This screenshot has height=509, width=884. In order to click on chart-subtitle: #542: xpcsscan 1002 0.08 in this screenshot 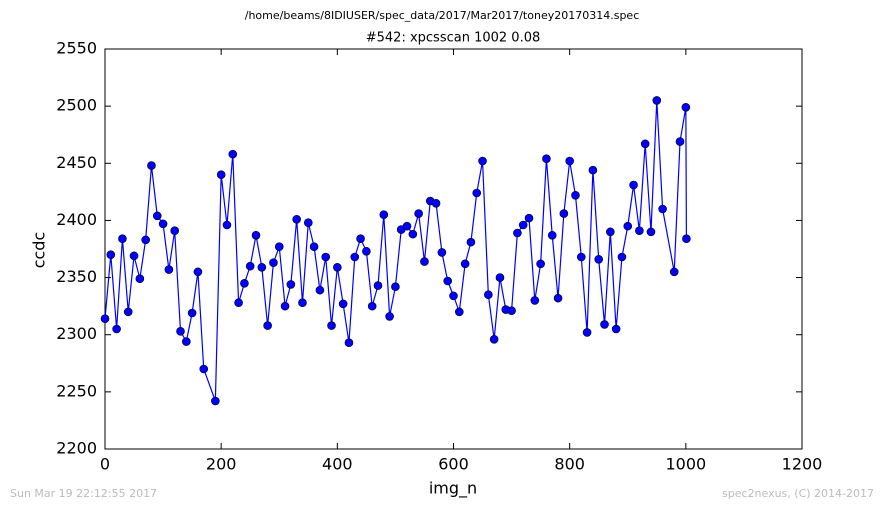, I will do `click(453, 38)`.